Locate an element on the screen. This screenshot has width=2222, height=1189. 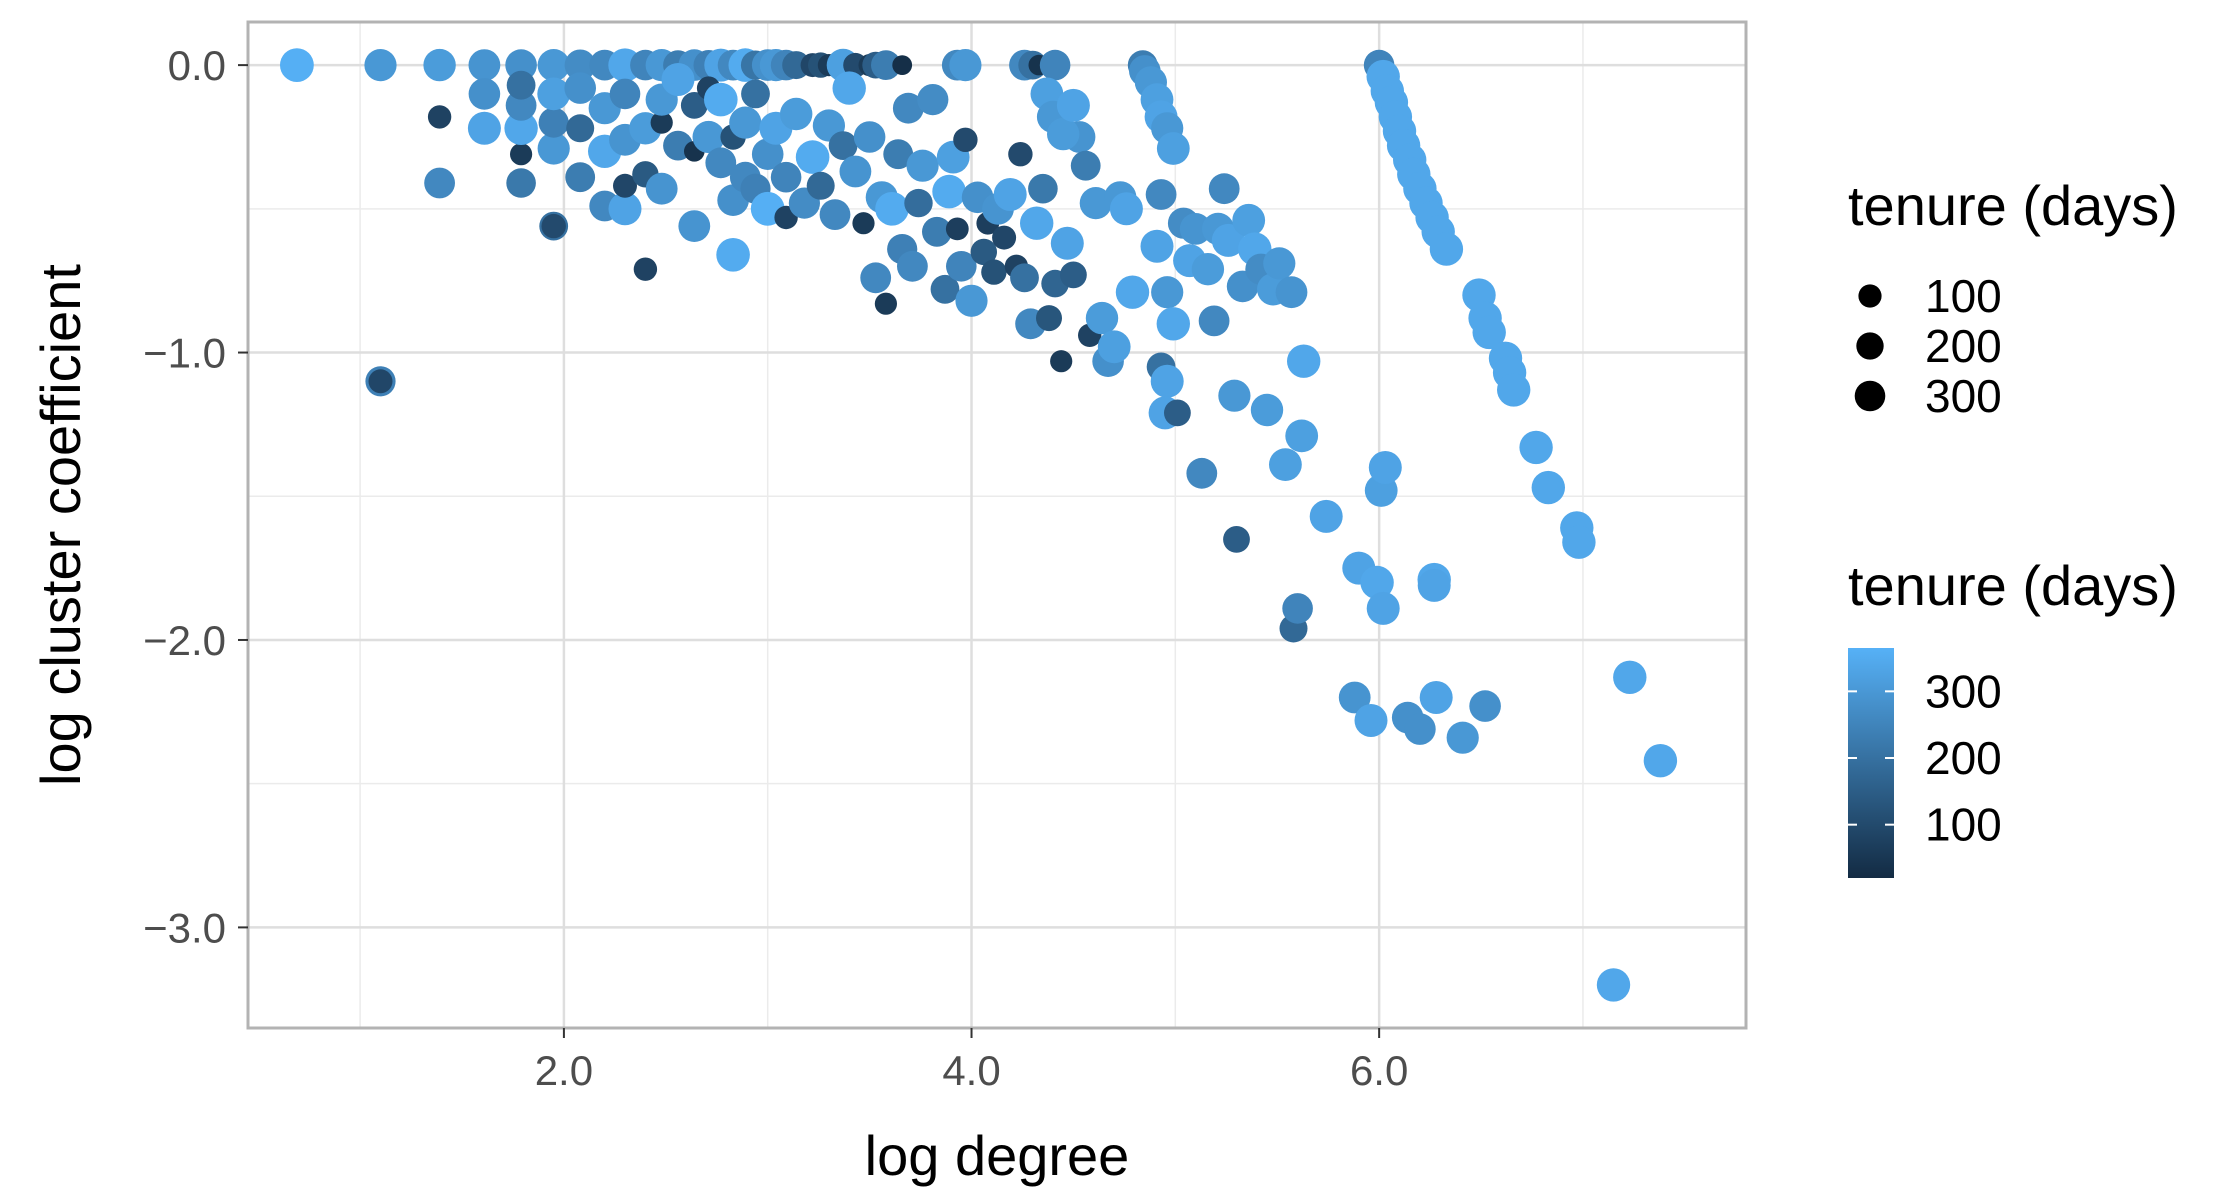
y-axis-ticks: 0.0 −1.0 −2.0 −3.0 is located at coordinates (195, 496).